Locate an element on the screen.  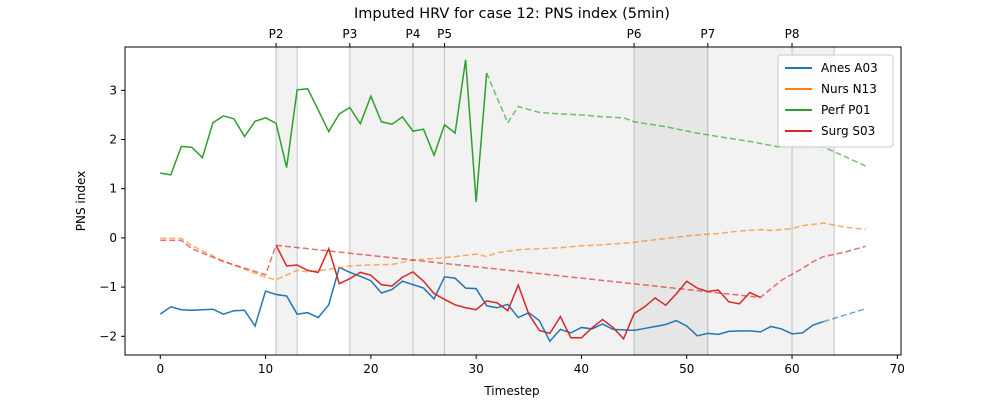
x-tick-label: 50 is located at coordinates (686, 369).